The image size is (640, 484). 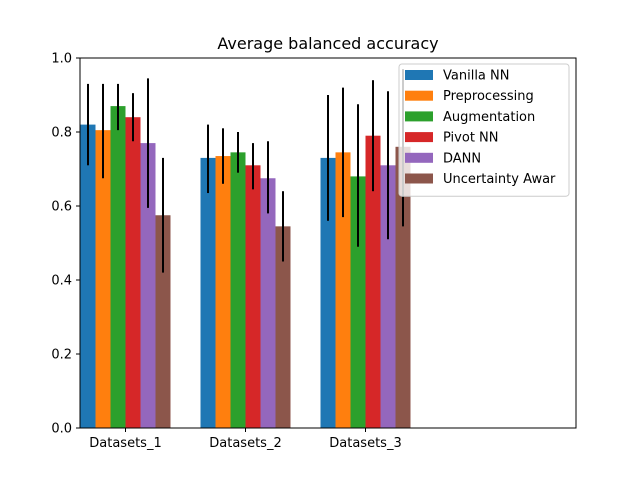 I want to click on x-tick-label: Datasets_3, so click(x=365, y=443).